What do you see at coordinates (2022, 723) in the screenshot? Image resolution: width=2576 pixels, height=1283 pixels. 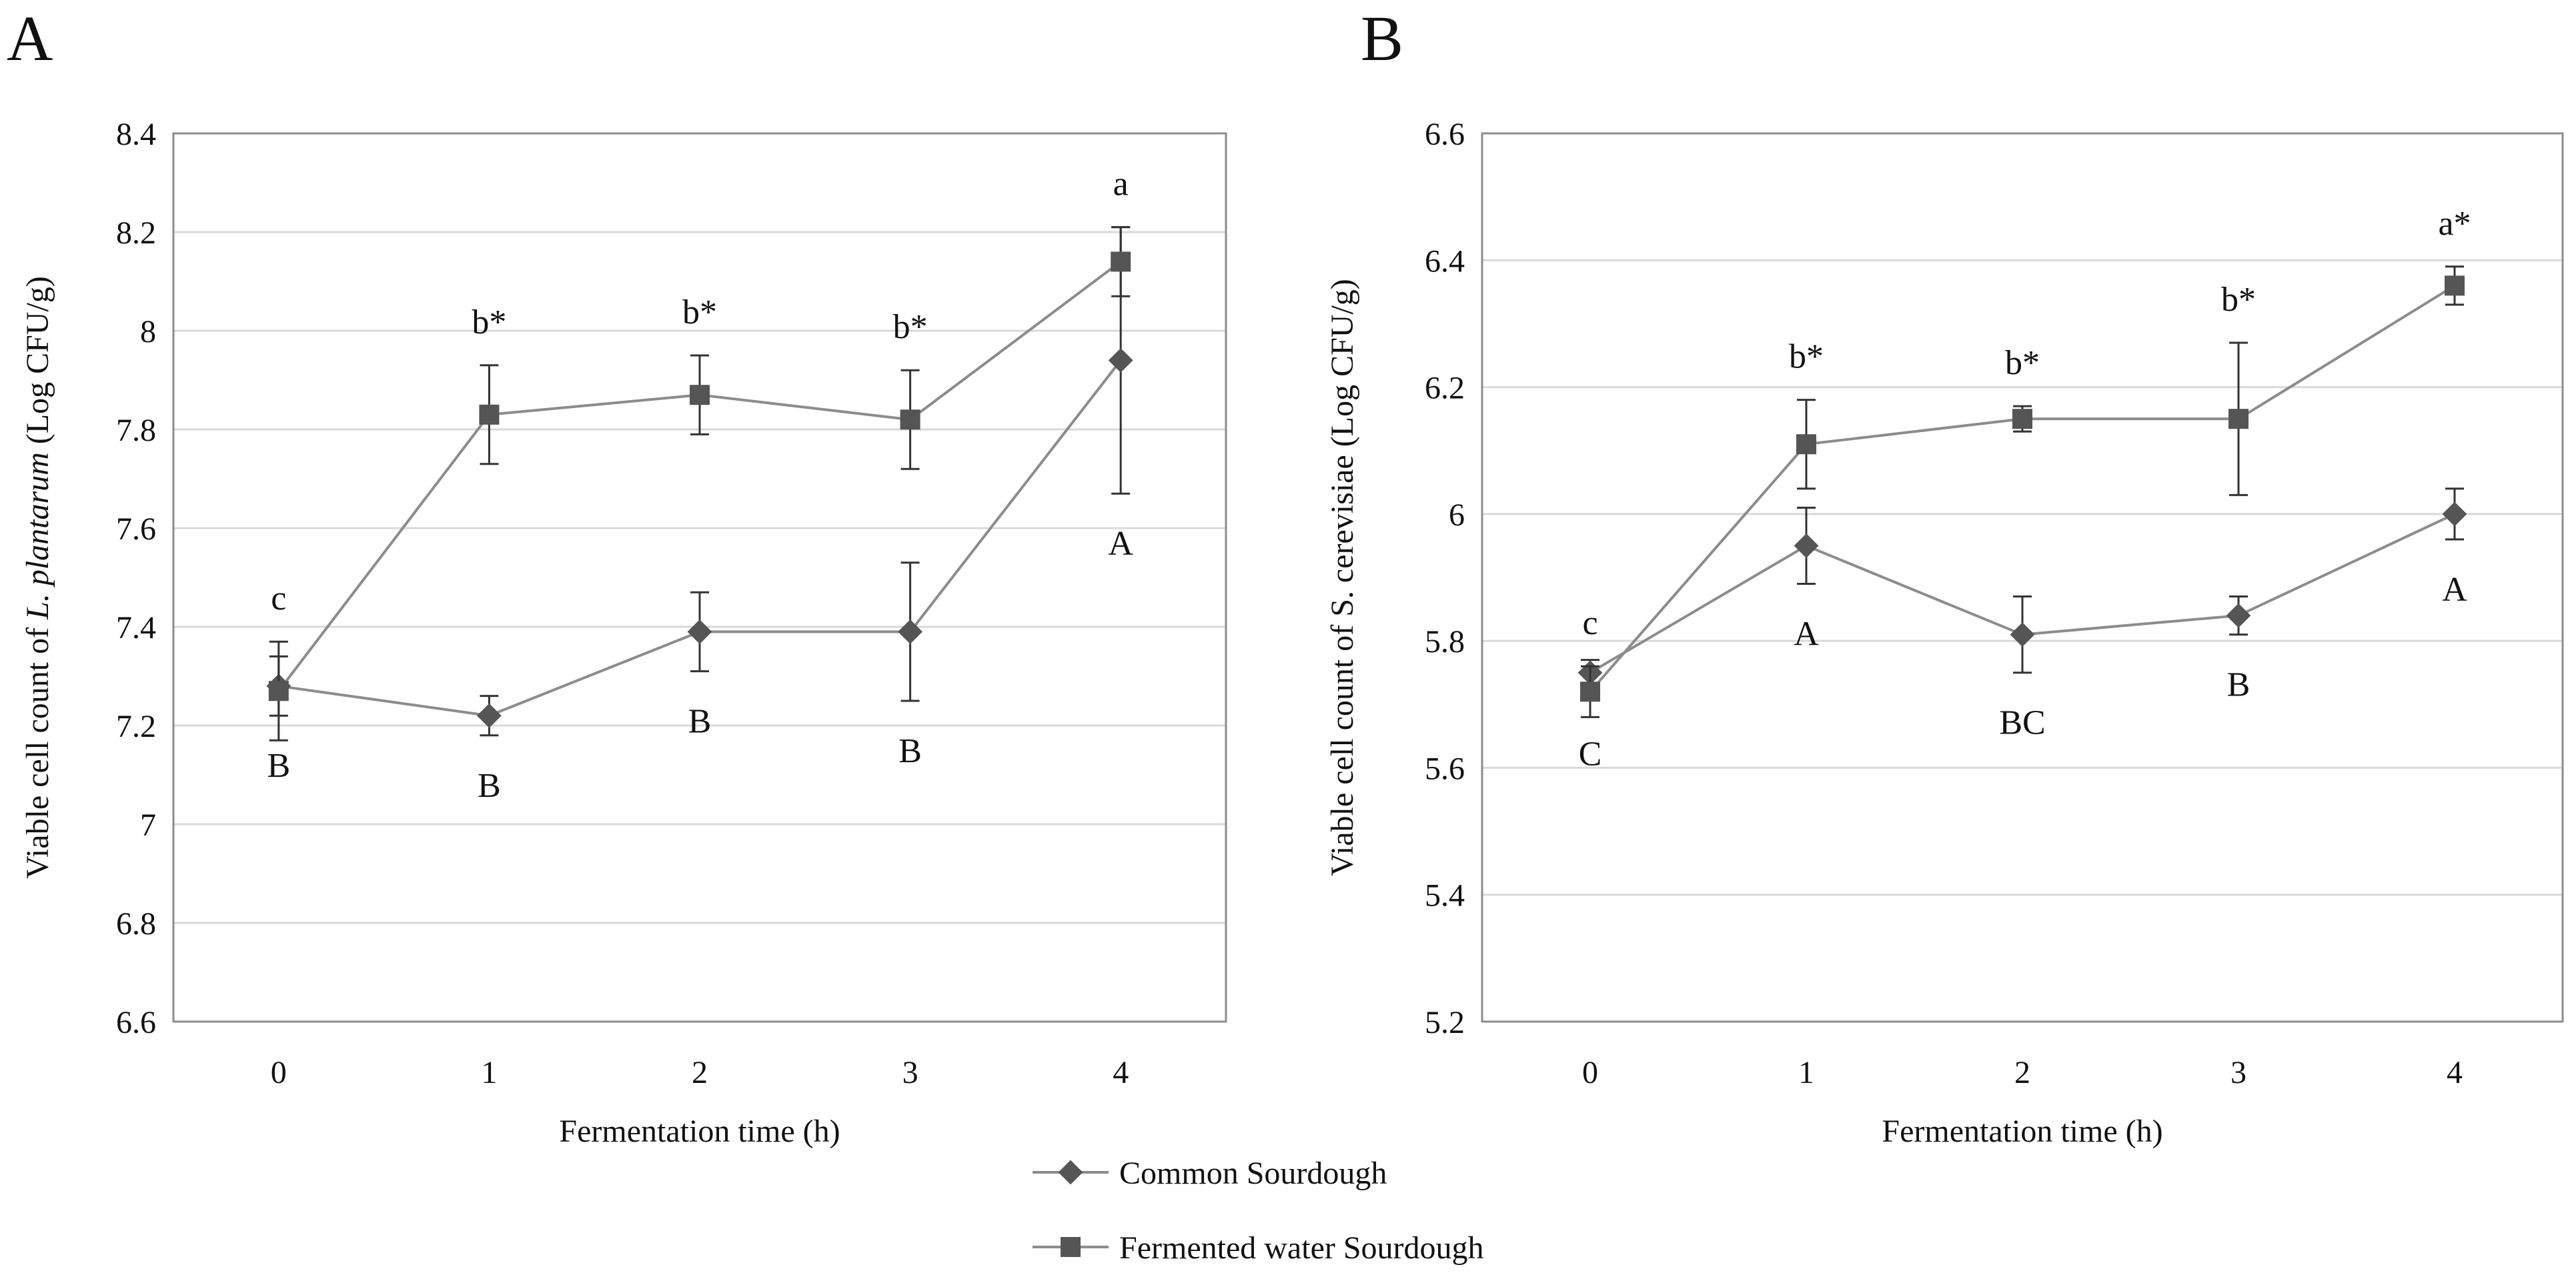 I see `data-label: BC` at bounding box center [2022, 723].